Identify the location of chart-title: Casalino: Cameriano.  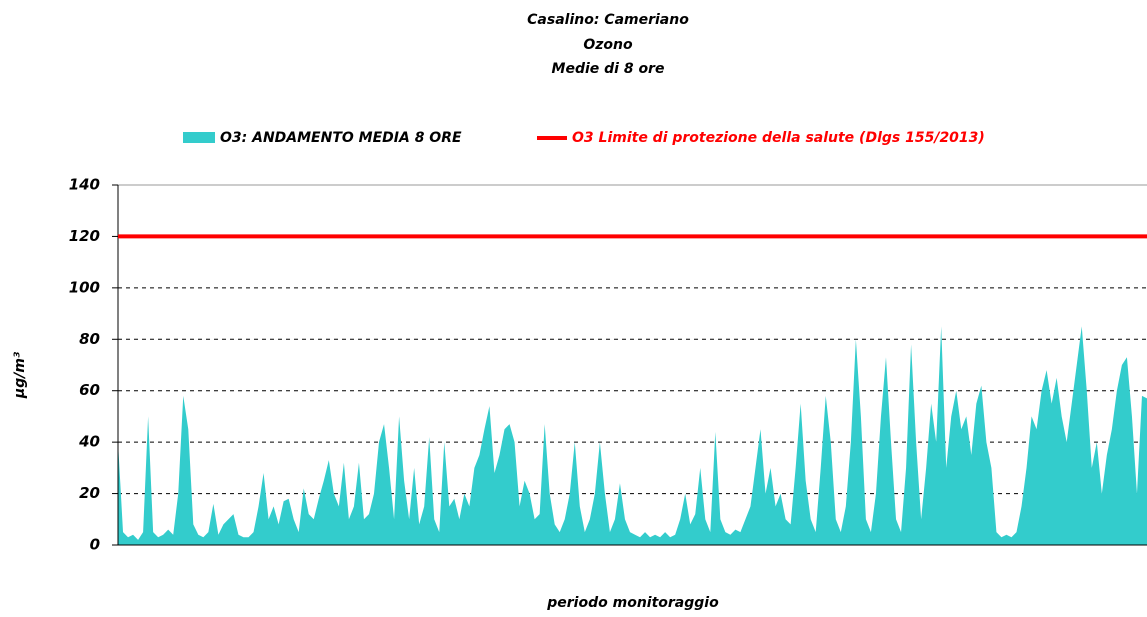
(608, 20).